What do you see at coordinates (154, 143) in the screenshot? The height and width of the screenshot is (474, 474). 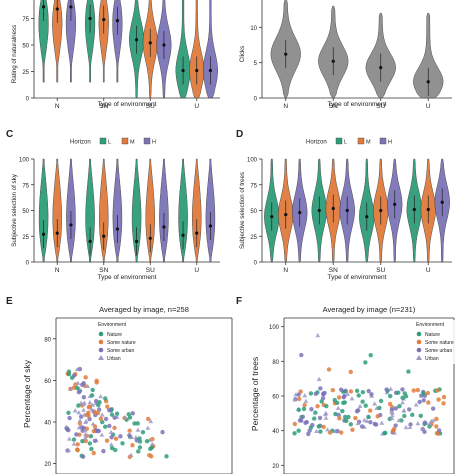 I see `legend-label: H` at bounding box center [154, 143].